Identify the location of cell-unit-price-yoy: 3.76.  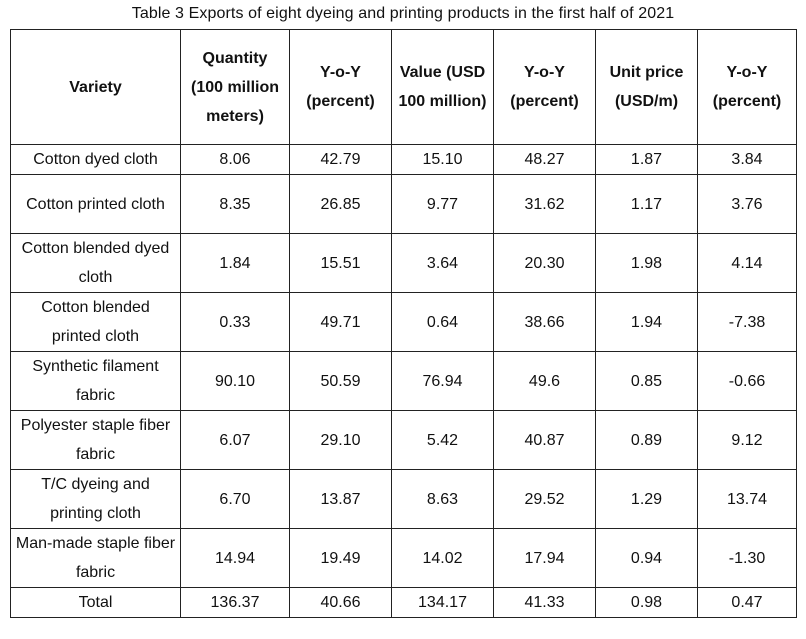
(747, 204).